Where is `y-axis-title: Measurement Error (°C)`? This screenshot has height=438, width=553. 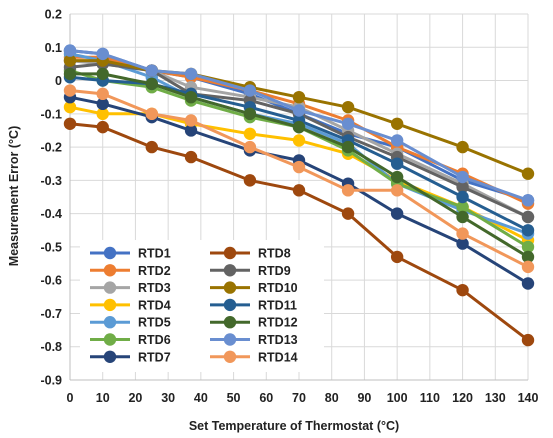 y-axis-title: Measurement Error (°C) is located at coordinates (14, 196).